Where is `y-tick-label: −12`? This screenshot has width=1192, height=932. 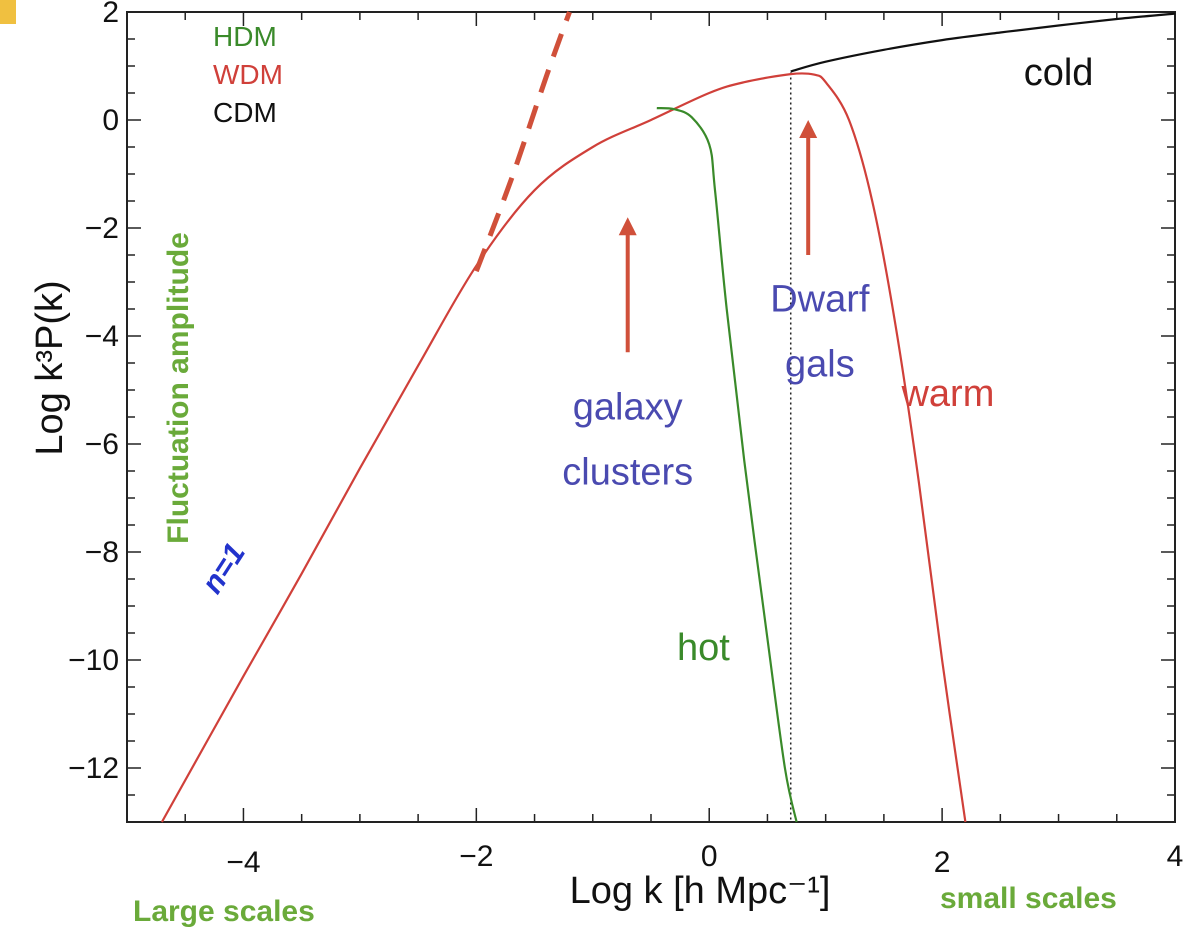
y-tick-label: −12 is located at coordinates (93, 768).